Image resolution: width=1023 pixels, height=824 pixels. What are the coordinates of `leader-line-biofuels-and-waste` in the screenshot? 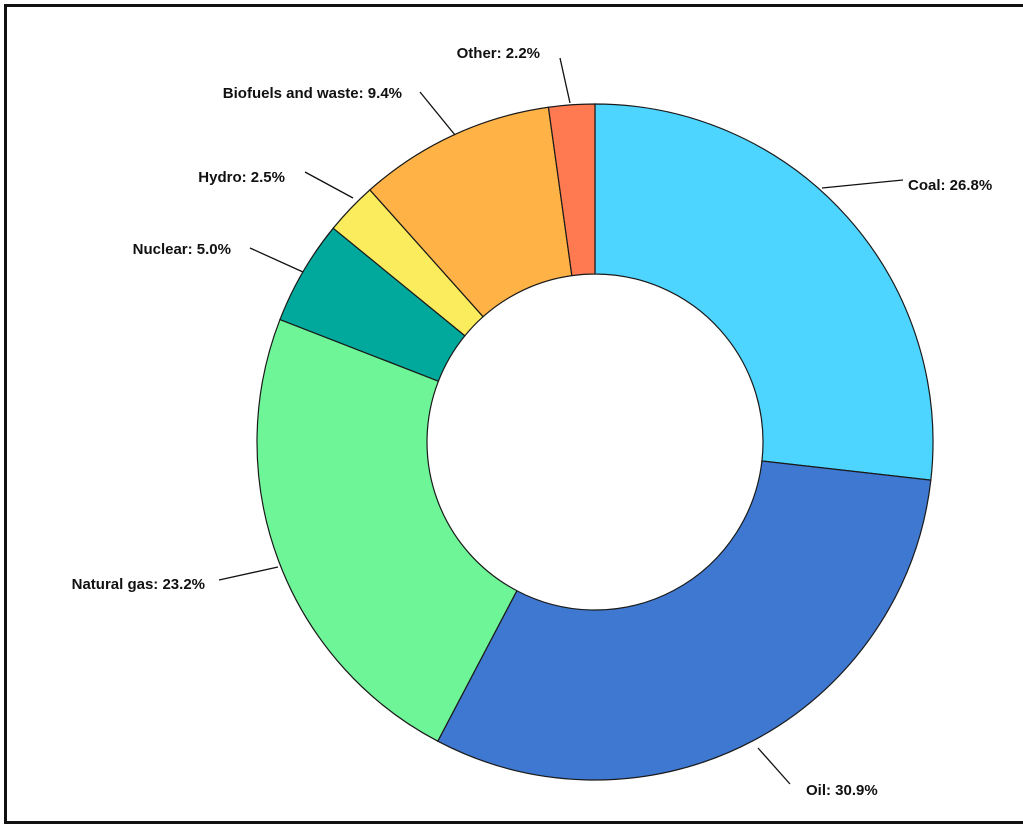 It's located at (437, 113).